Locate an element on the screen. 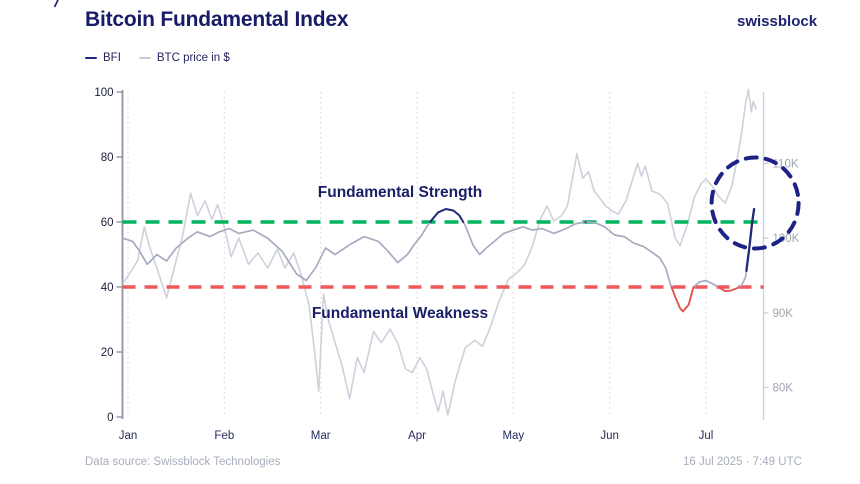 The width and height of the screenshot is (860, 484). data-source-text: Data source: Swissblock Technologies is located at coordinates (183, 462).